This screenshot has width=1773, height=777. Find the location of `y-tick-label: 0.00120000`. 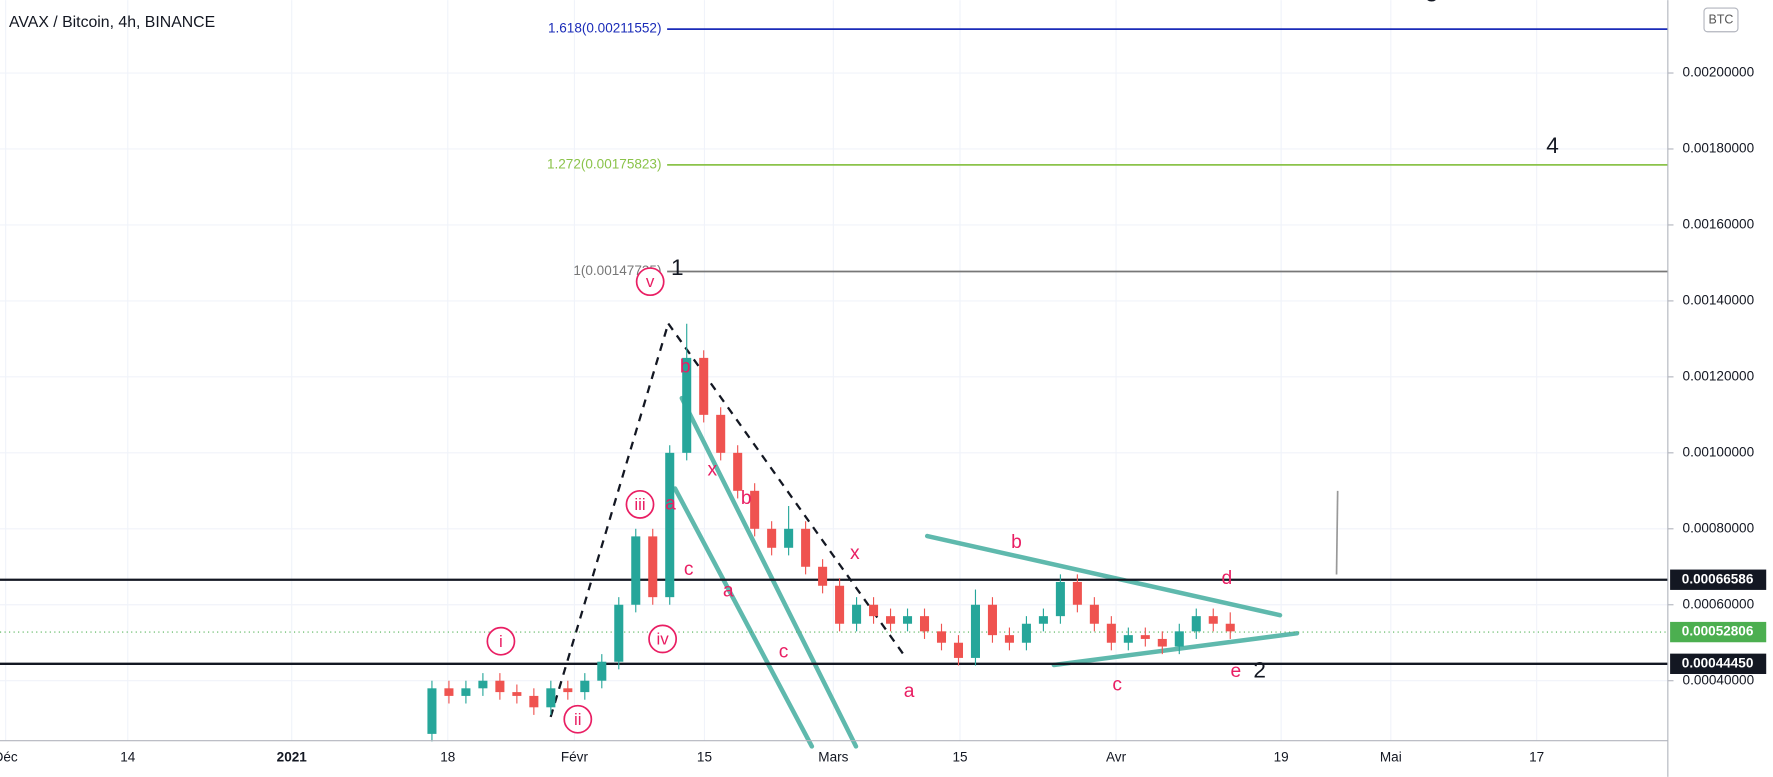

y-tick-label: 0.00120000 is located at coordinates (1719, 375).